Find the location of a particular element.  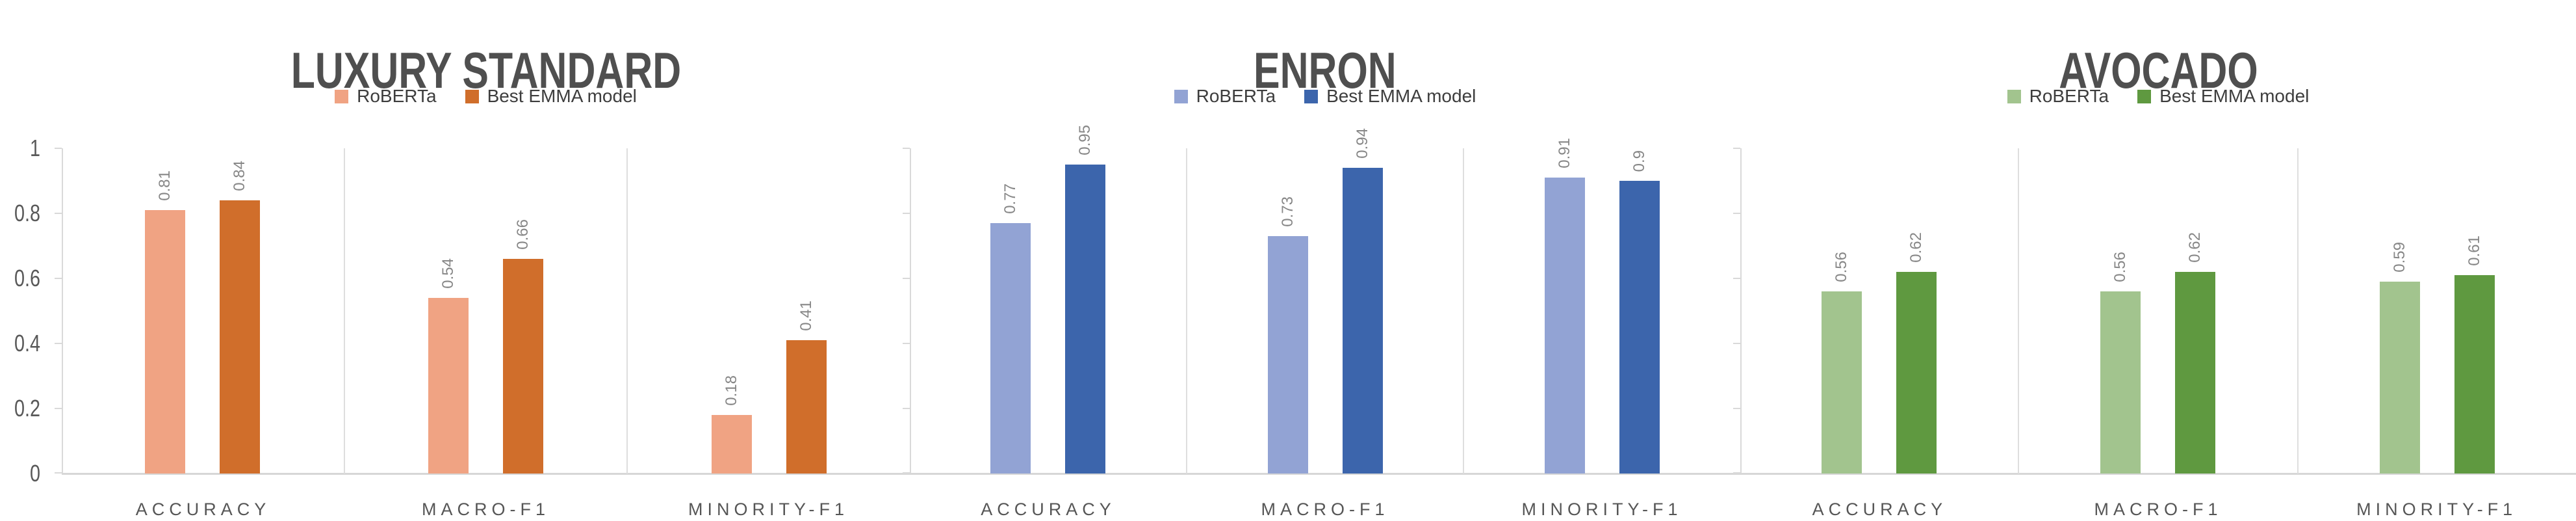

category-group-accuracy: 0.81 0.84 is located at coordinates (204, 311).